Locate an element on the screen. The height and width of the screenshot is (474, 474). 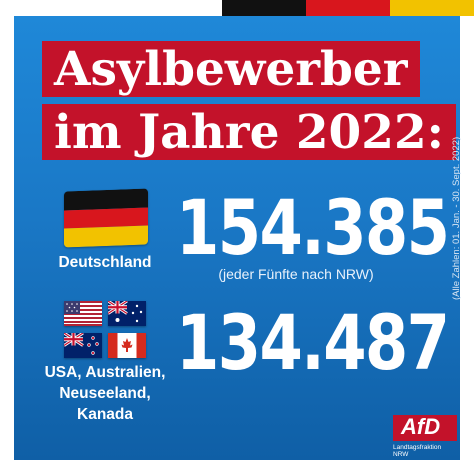
afd-logo-subtitle: Landtagsfraktion NRW is located at coordinates (417, 451).